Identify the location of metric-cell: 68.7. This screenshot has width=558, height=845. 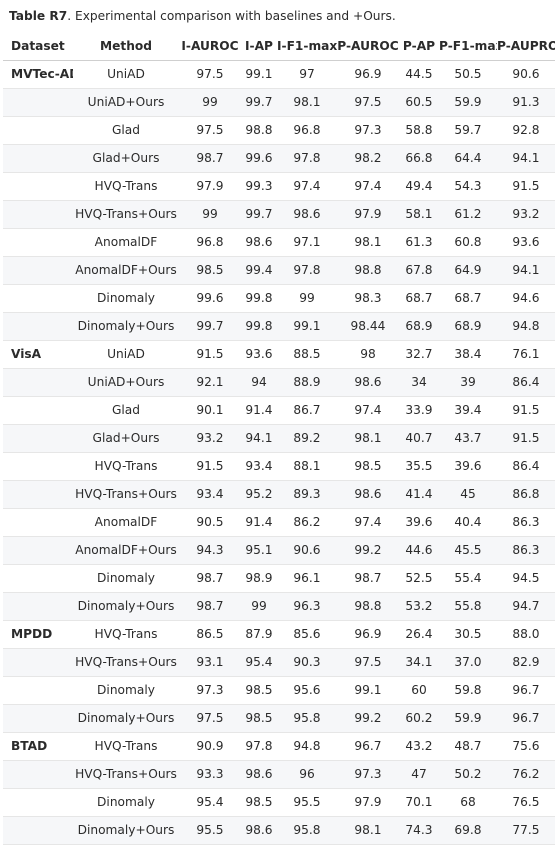
(468, 298).